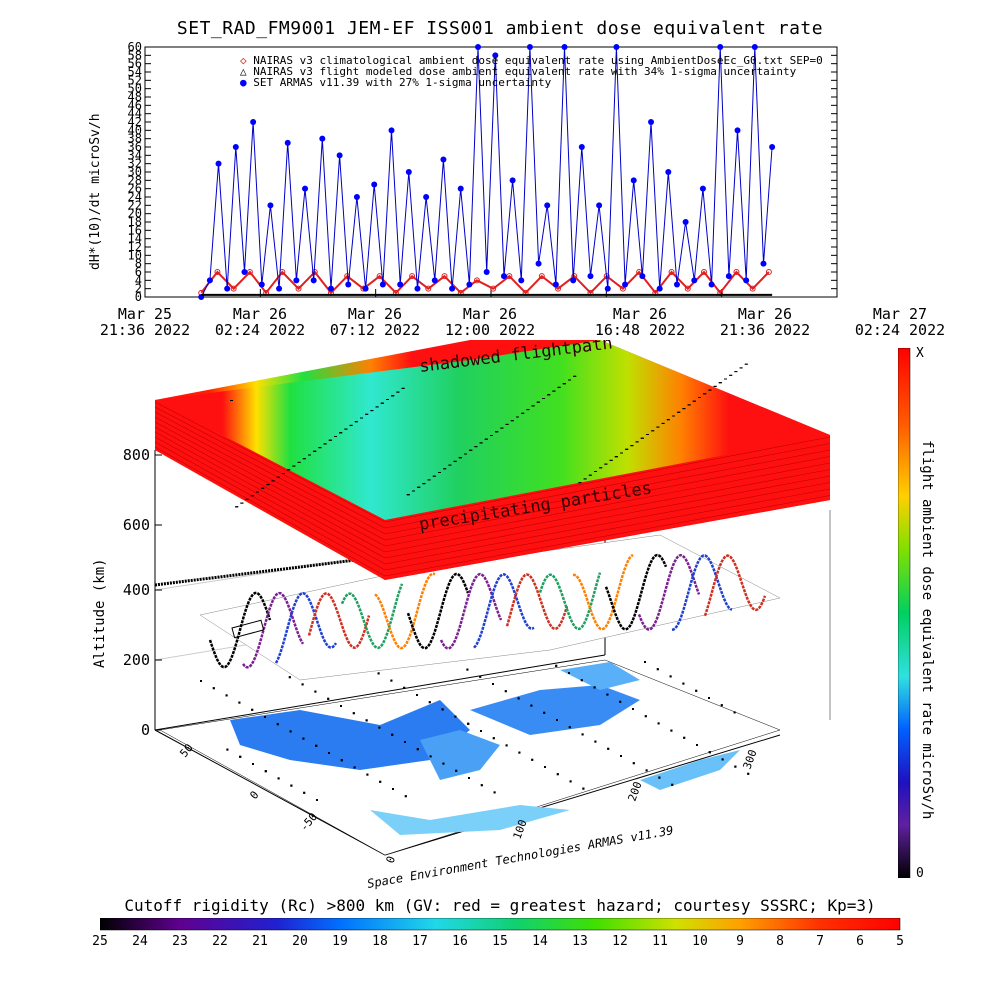 Image resolution: width=1000 pixels, height=1000 pixels. I want to click on y-tick-label: 32, so click(135, 164).